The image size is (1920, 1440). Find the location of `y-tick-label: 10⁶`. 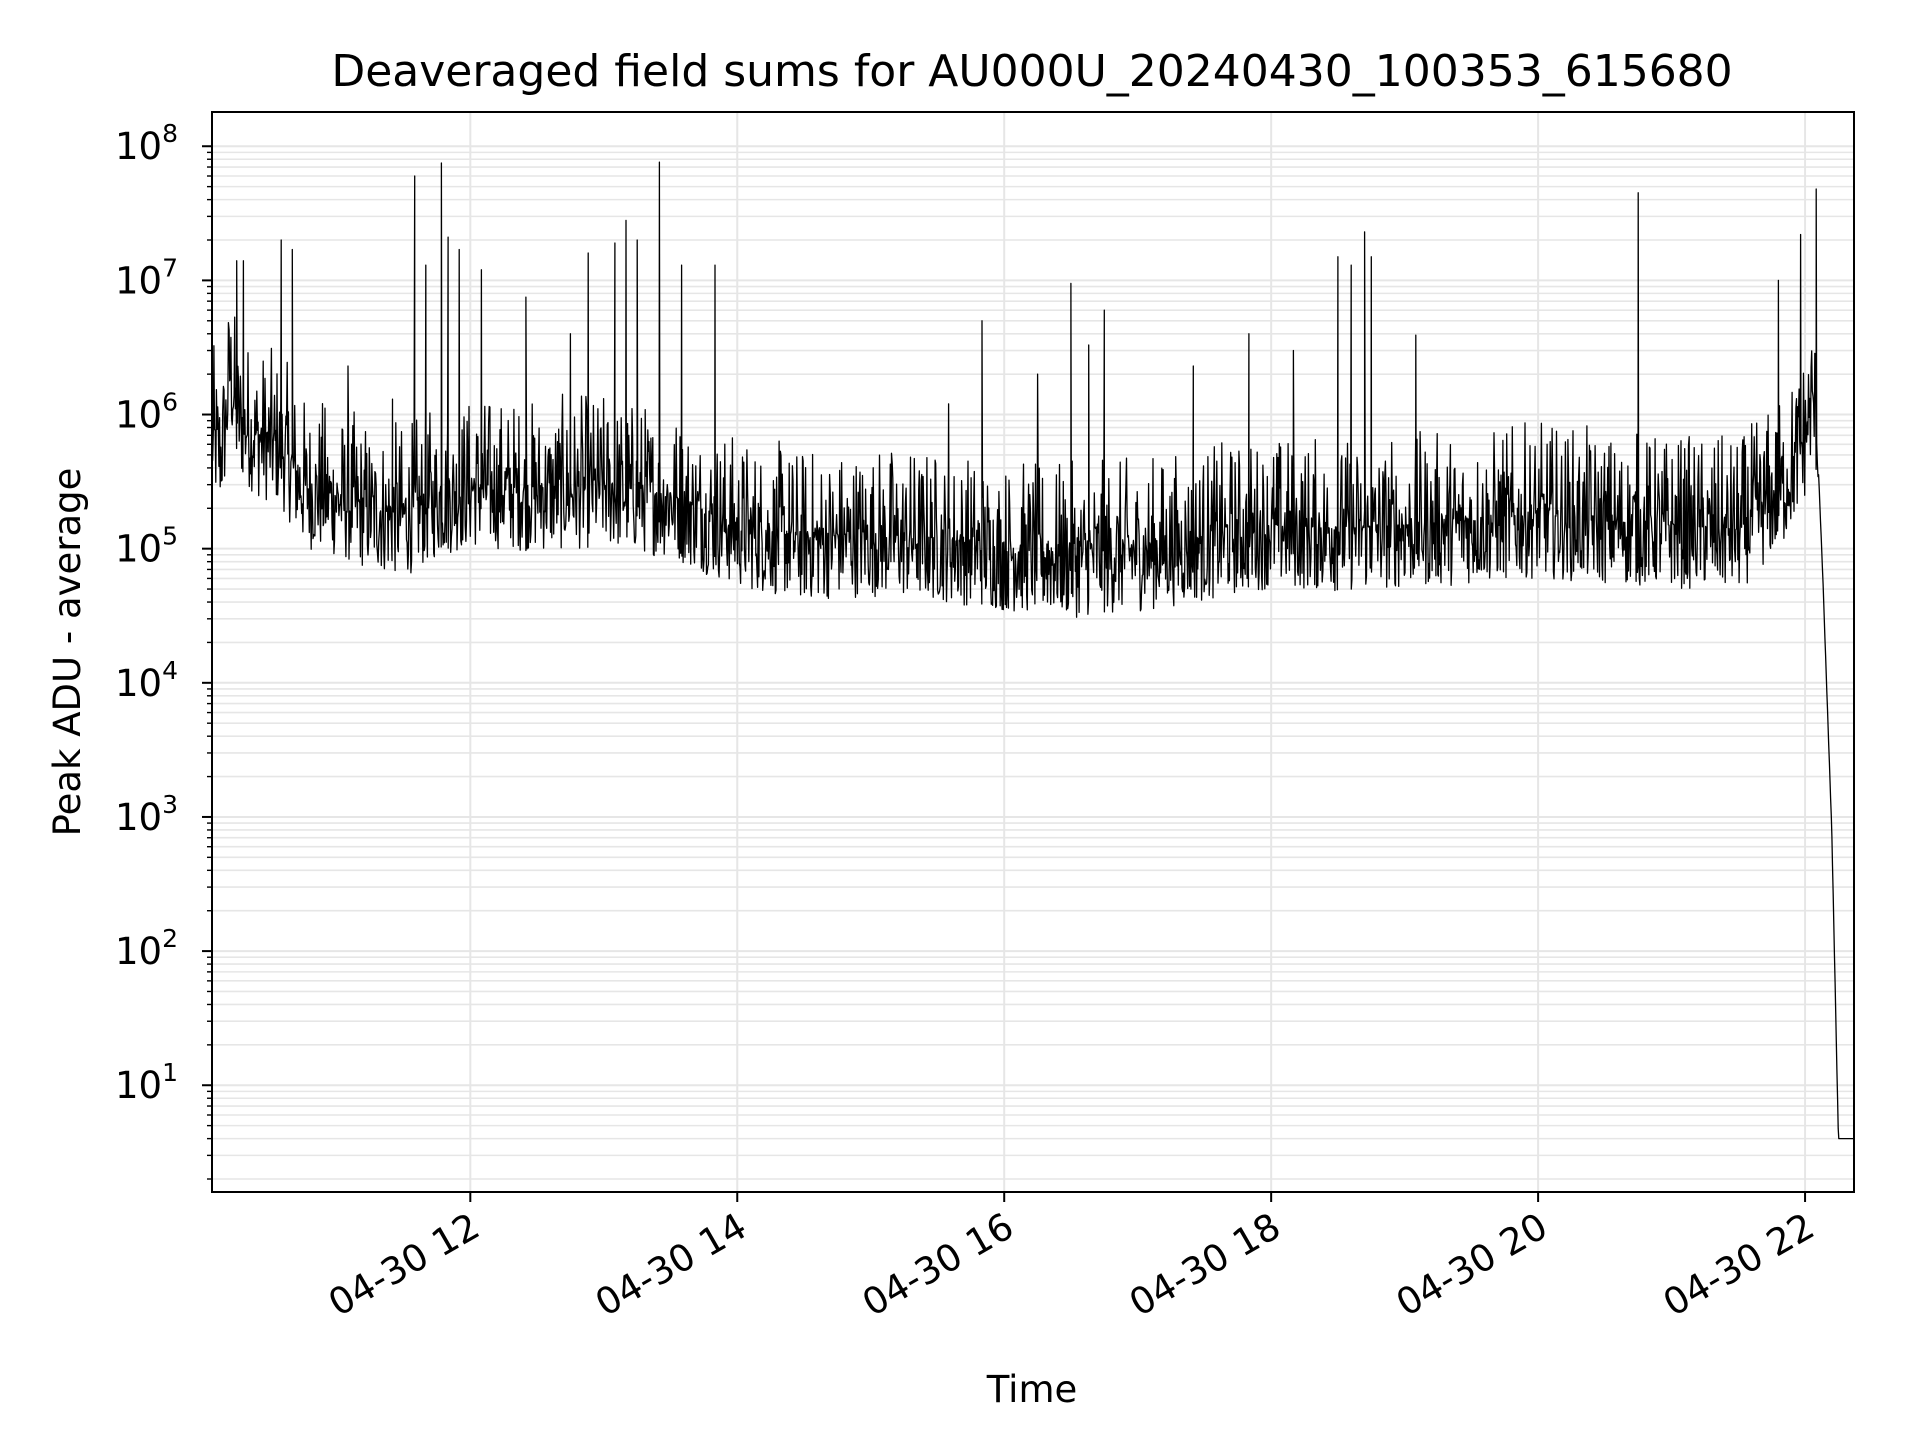

y-tick-label: 10⁶ is located at coordinates (146, 412).